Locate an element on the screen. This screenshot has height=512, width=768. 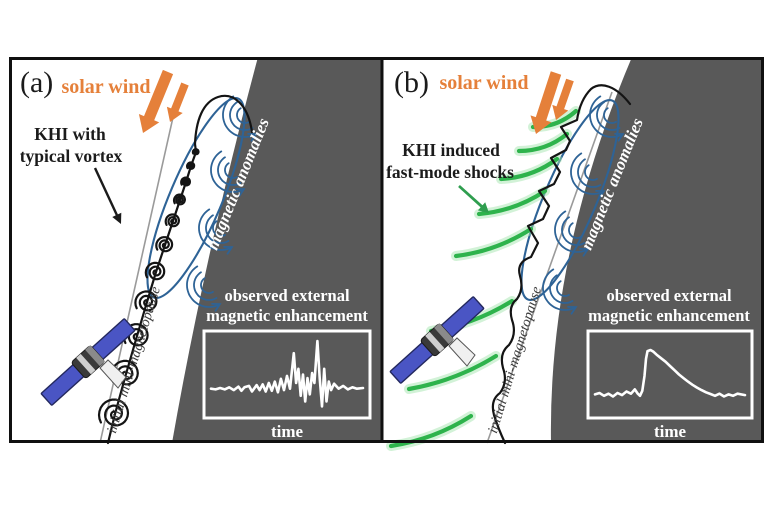
annotation-label-line1: KHI with is located at coordinates (70, 134).